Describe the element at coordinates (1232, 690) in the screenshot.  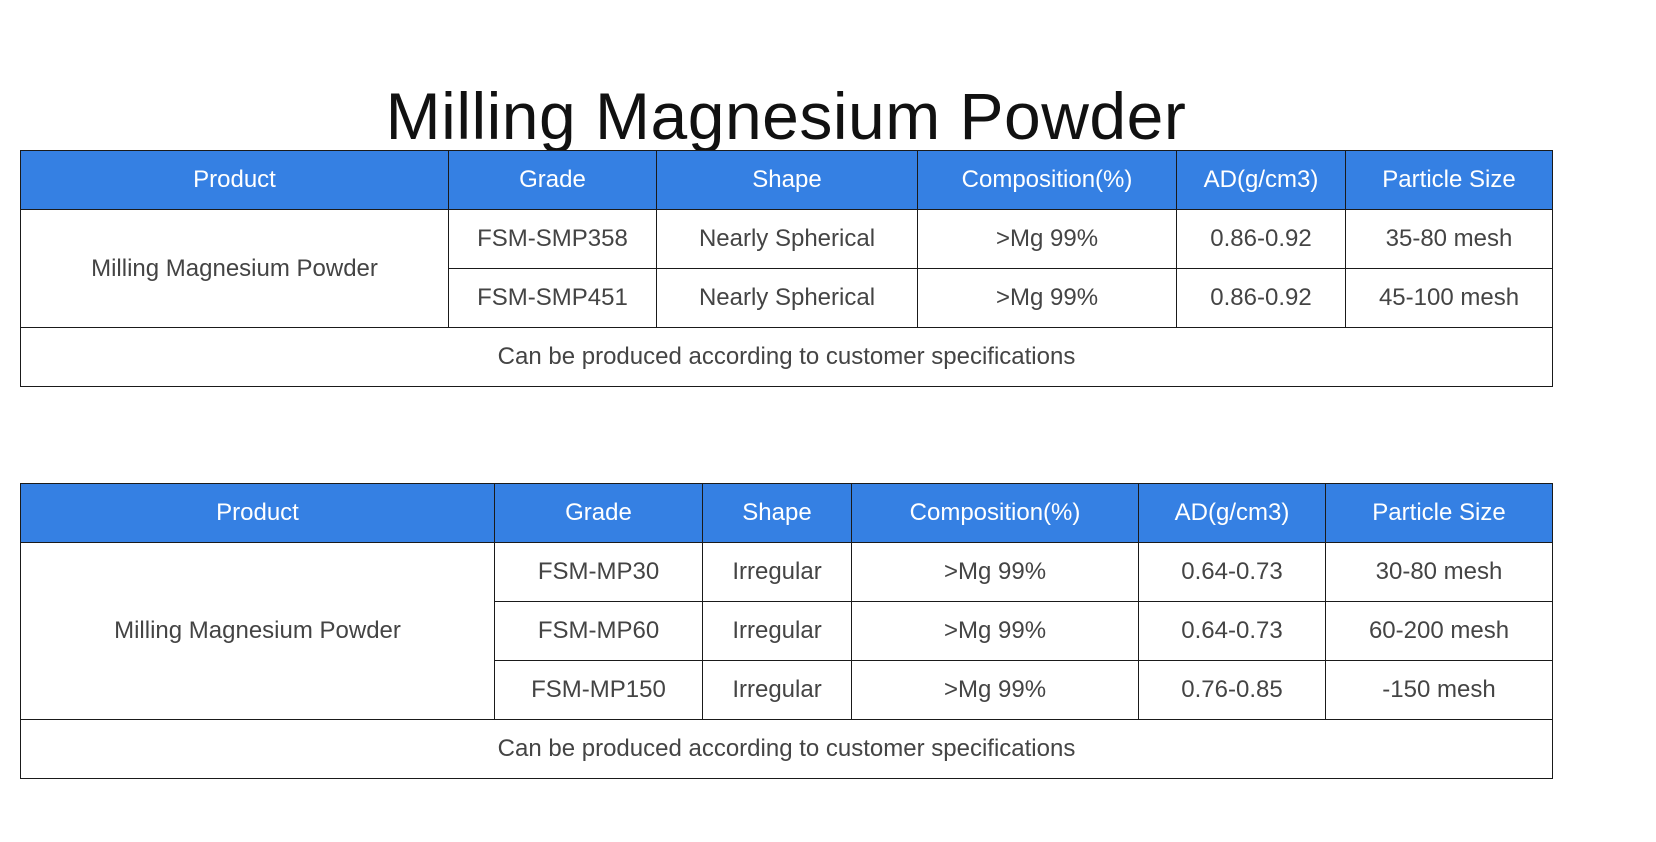
I see `ad-cell: 0.76-0.85` at that location.